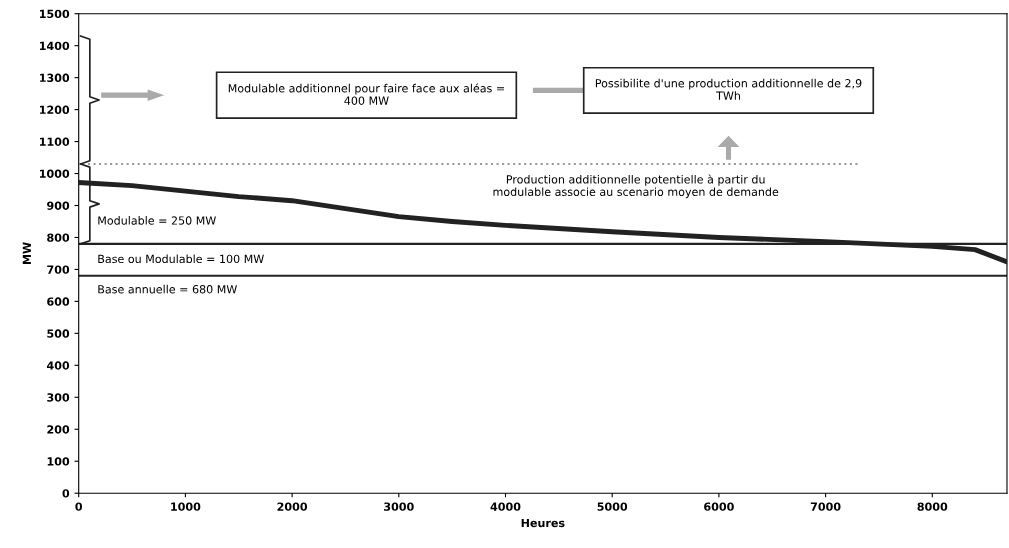 Image resolution: width=1009 pixels, height=548 pixels. What do you see at coordinates (167, 289) in the screenshot?
I see `ref-line-label: Base annuelle = 680 MW` at bounding box center [167, 289].